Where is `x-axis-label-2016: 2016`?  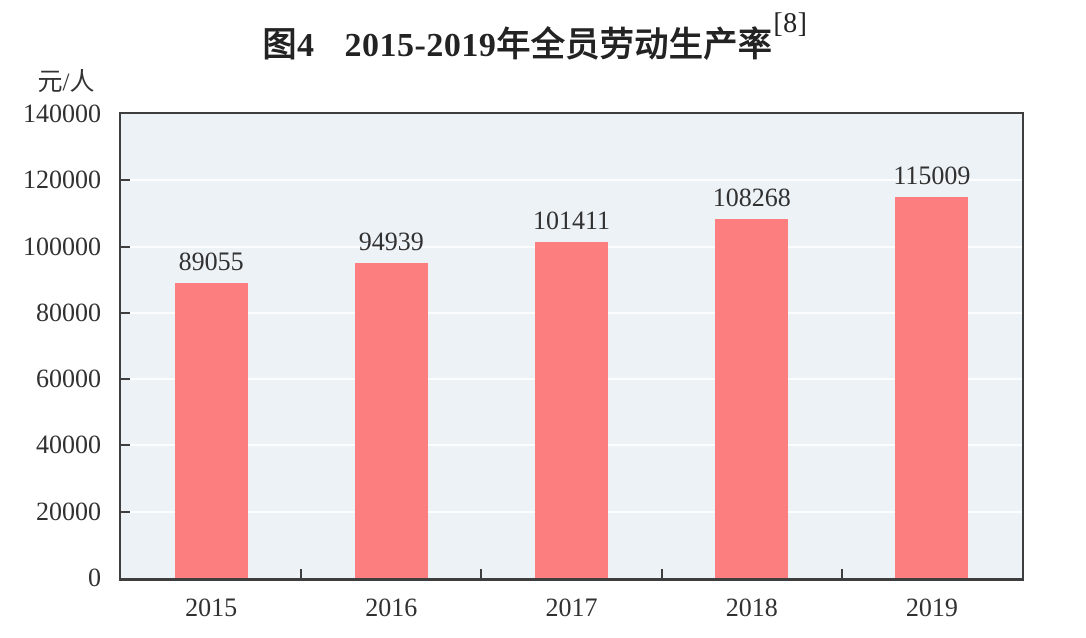 x-axis-label-2016: 2016 is located at coordinates (391, 607).